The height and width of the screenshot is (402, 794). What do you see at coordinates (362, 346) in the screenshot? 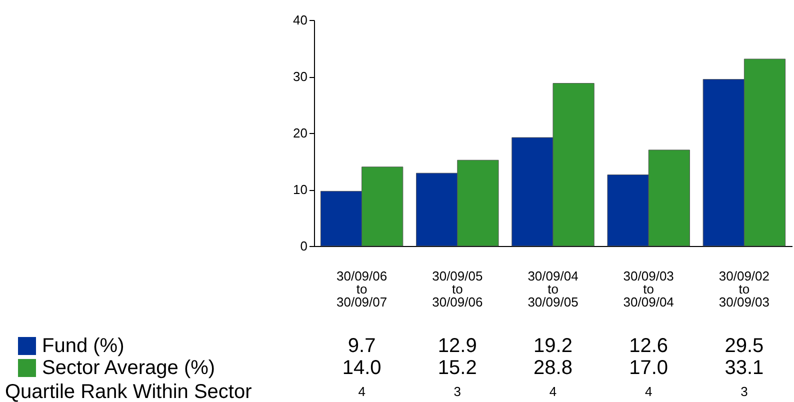
I see `data-label: 9.7` at bounding box center [362, 346].